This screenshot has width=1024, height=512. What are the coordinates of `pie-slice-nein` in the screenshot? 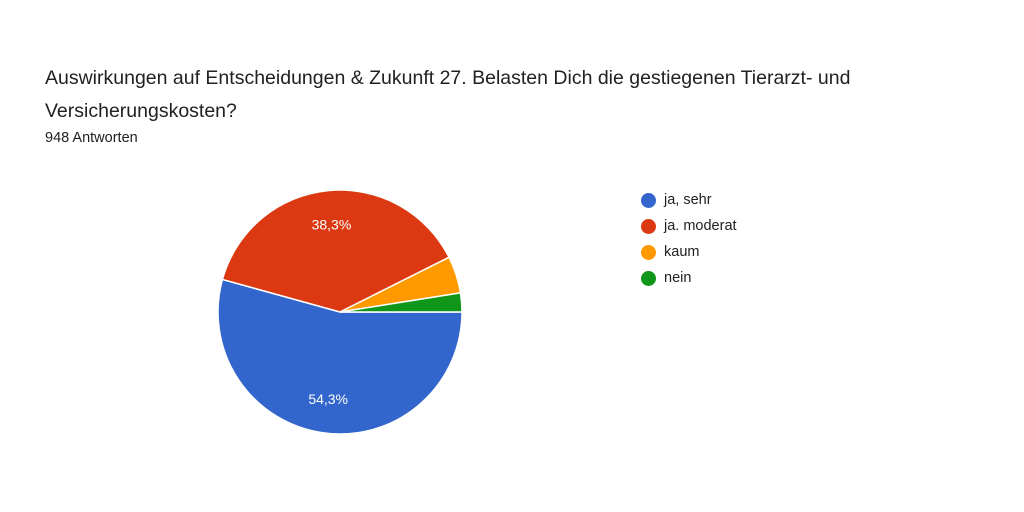 It's located at (401, 302).